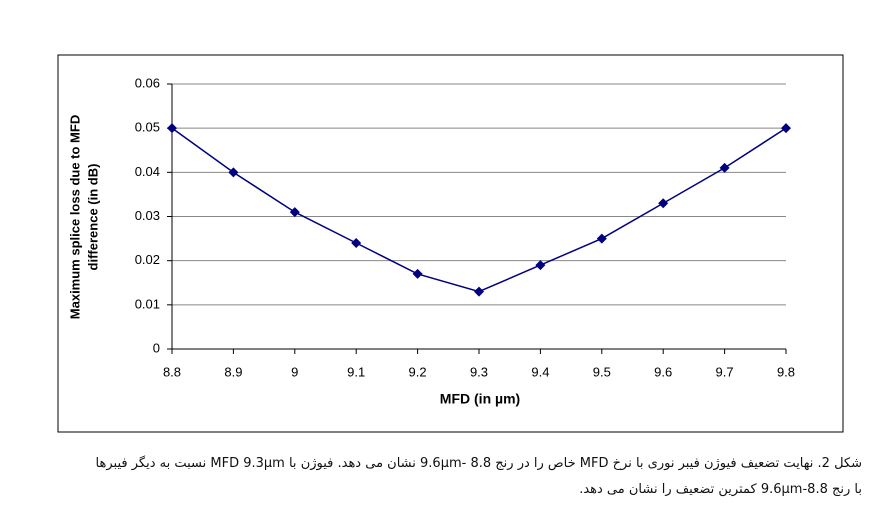  What do you see at coordinates (294, 371) in the screenshot?
I see `x-tick-label: 9` at bounding box center [294, 371].